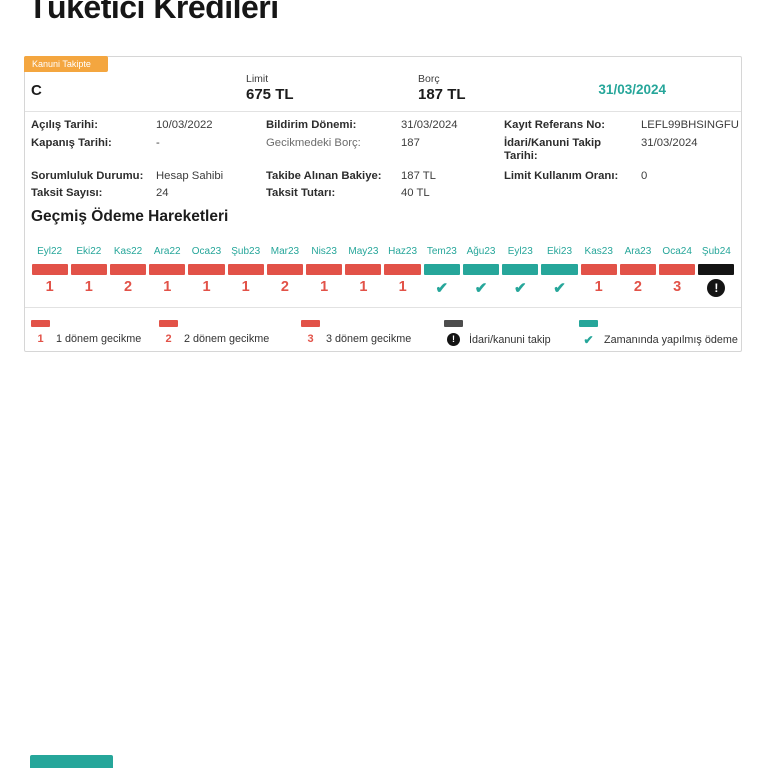 The image size is (768, 768). I want to click on timeline-month-label: Ağu23, so click(481, 251).